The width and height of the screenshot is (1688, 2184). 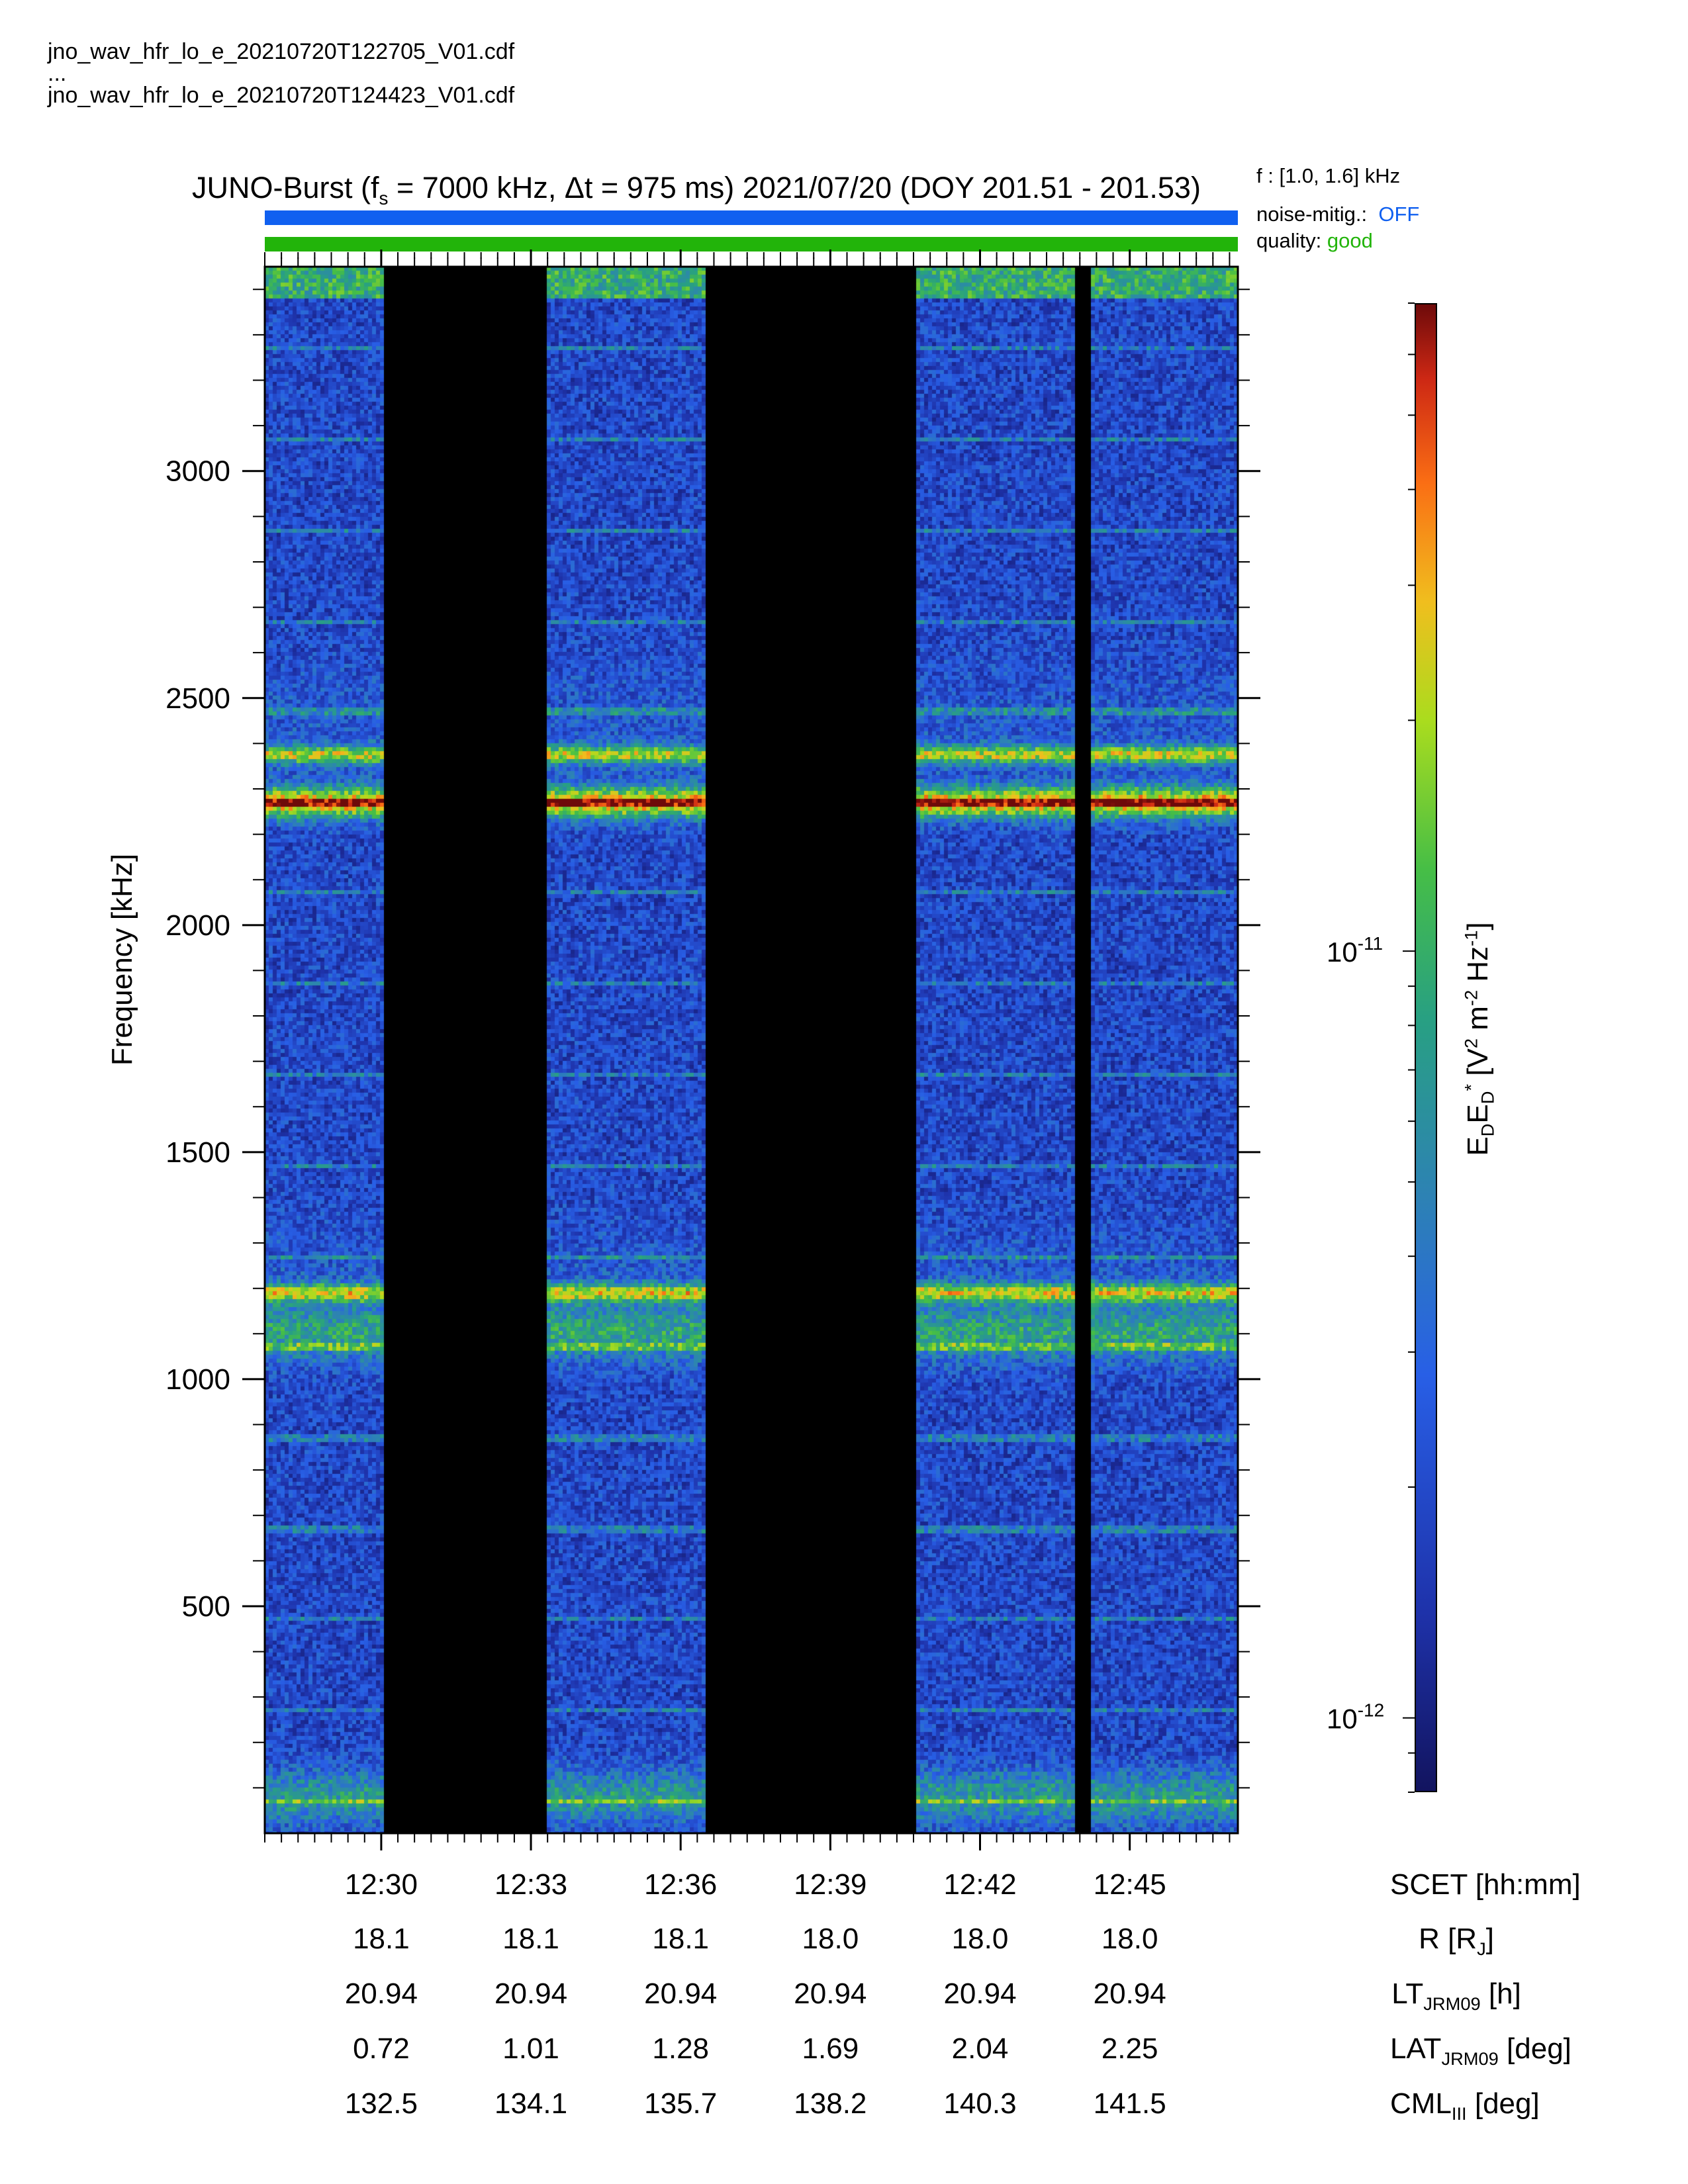 I want to click on ephemeris-row-label: CMLIII [deg], so click(x=1465, y=2105).